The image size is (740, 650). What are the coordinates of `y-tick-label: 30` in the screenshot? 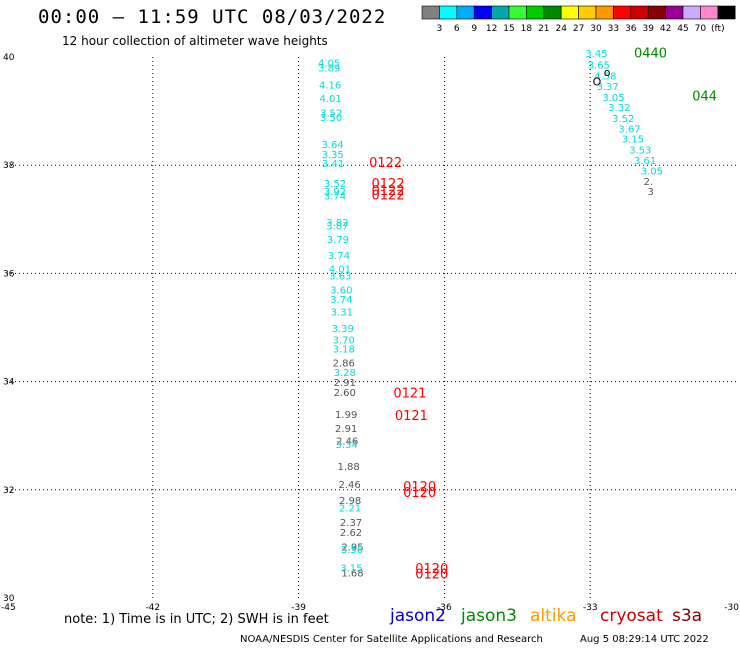 It's located at (9, 599).